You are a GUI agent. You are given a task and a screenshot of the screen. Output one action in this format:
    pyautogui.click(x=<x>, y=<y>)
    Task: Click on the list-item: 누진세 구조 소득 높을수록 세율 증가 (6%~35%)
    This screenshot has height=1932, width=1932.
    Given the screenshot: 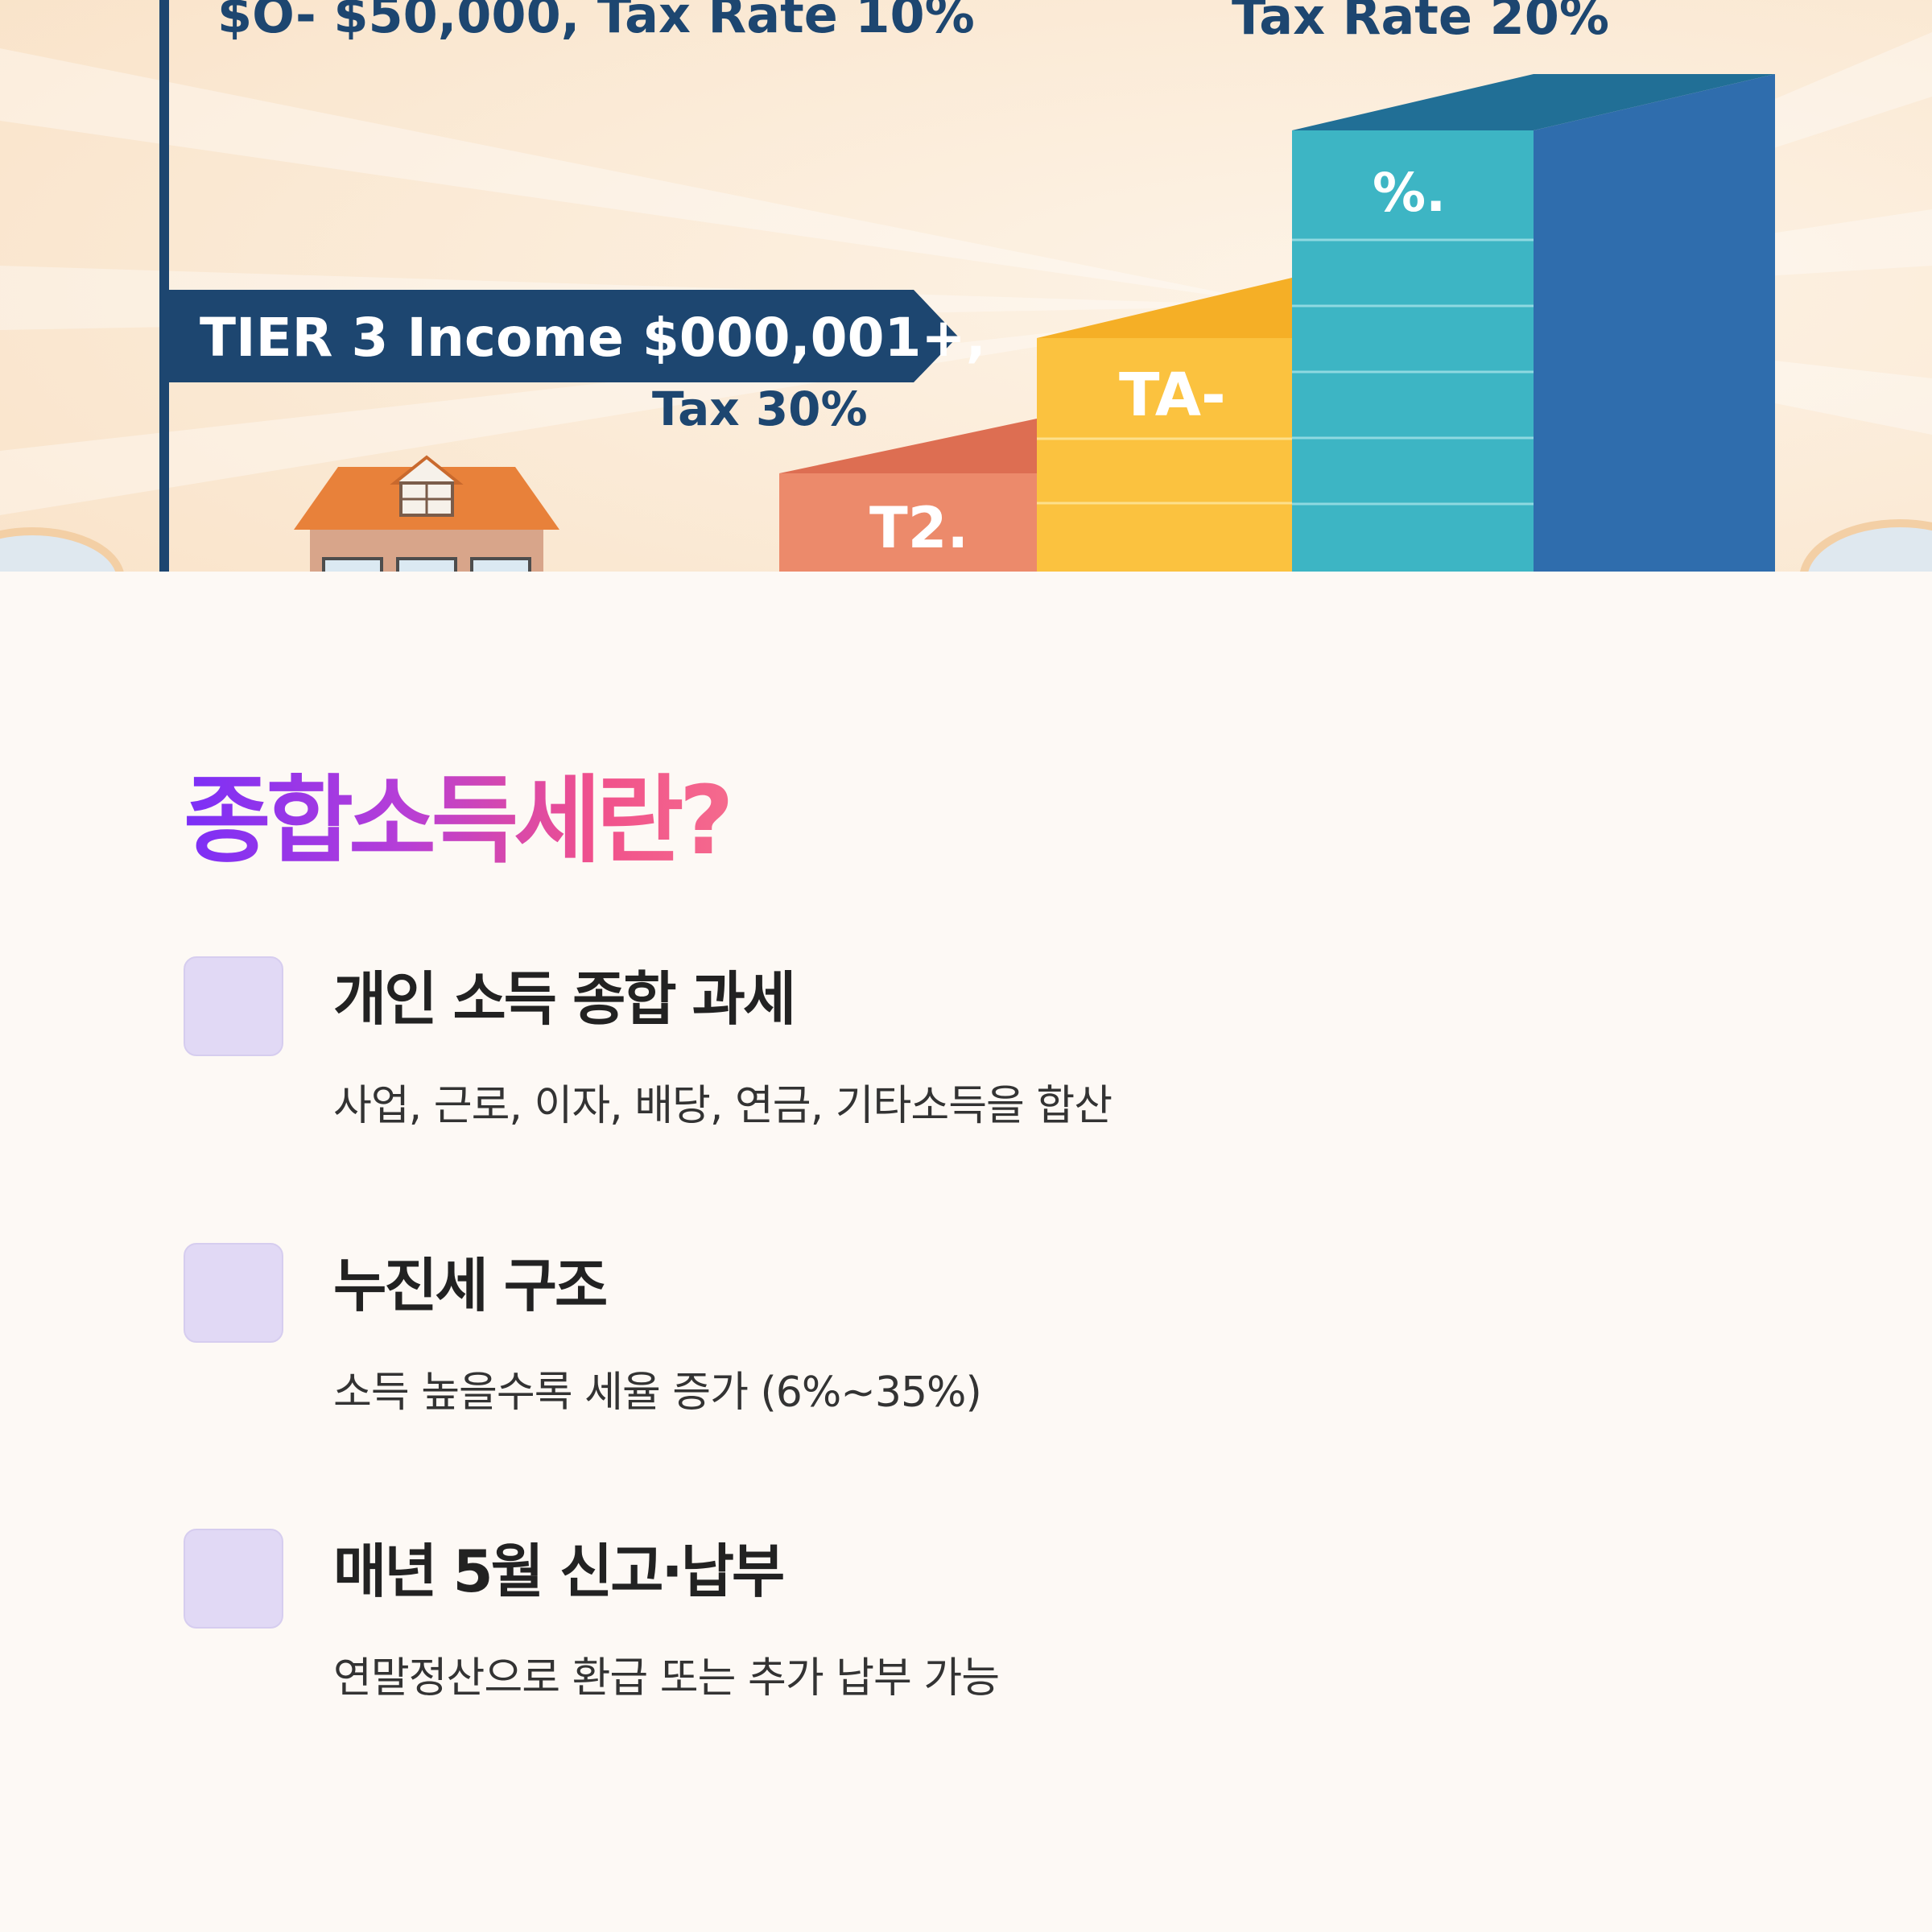 What is the action you would take?
    pyautogui.click(x=948, y=1330)
    